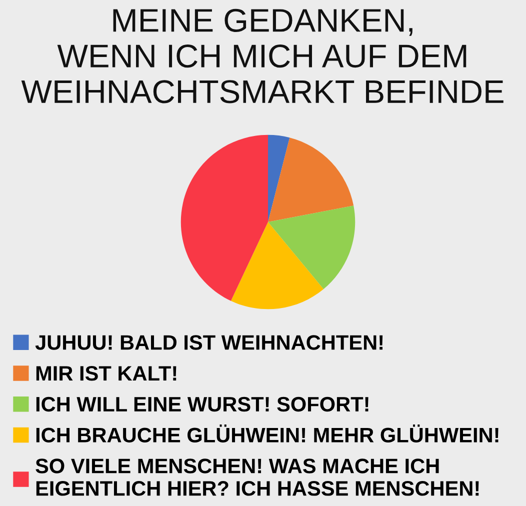  Describe the element at coordinates (202, 404) in the screenshot. I see `legend-label: ICH WILL EINE WURST! SOFORT!` at that location.